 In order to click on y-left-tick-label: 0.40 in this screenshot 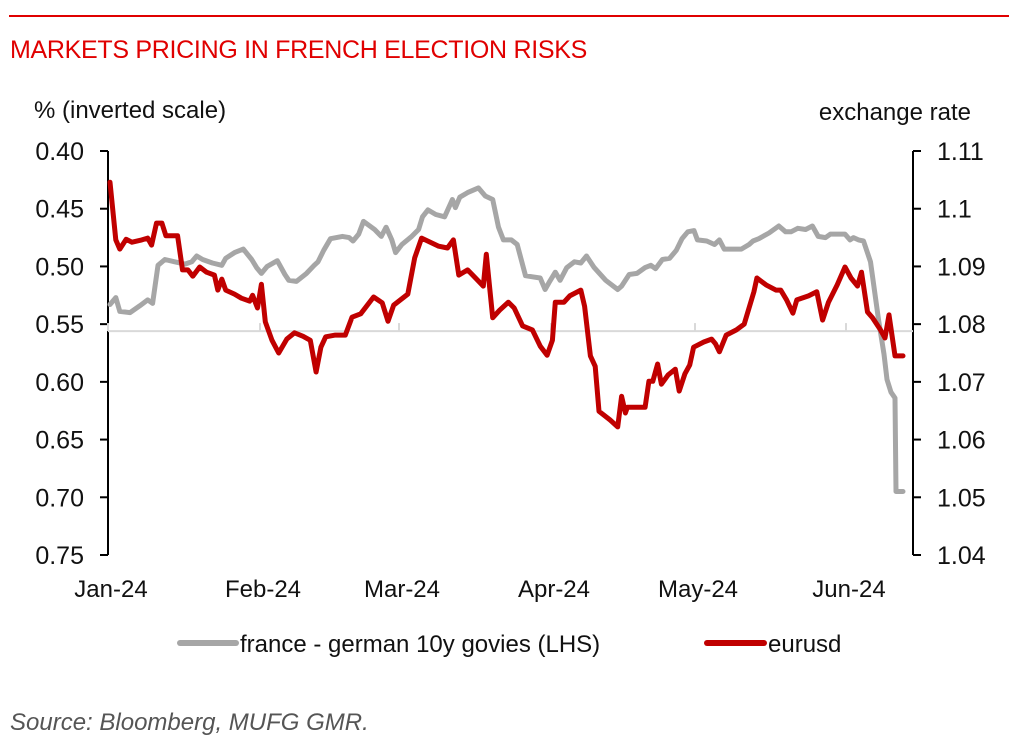, I will do `click(59, 152)`.